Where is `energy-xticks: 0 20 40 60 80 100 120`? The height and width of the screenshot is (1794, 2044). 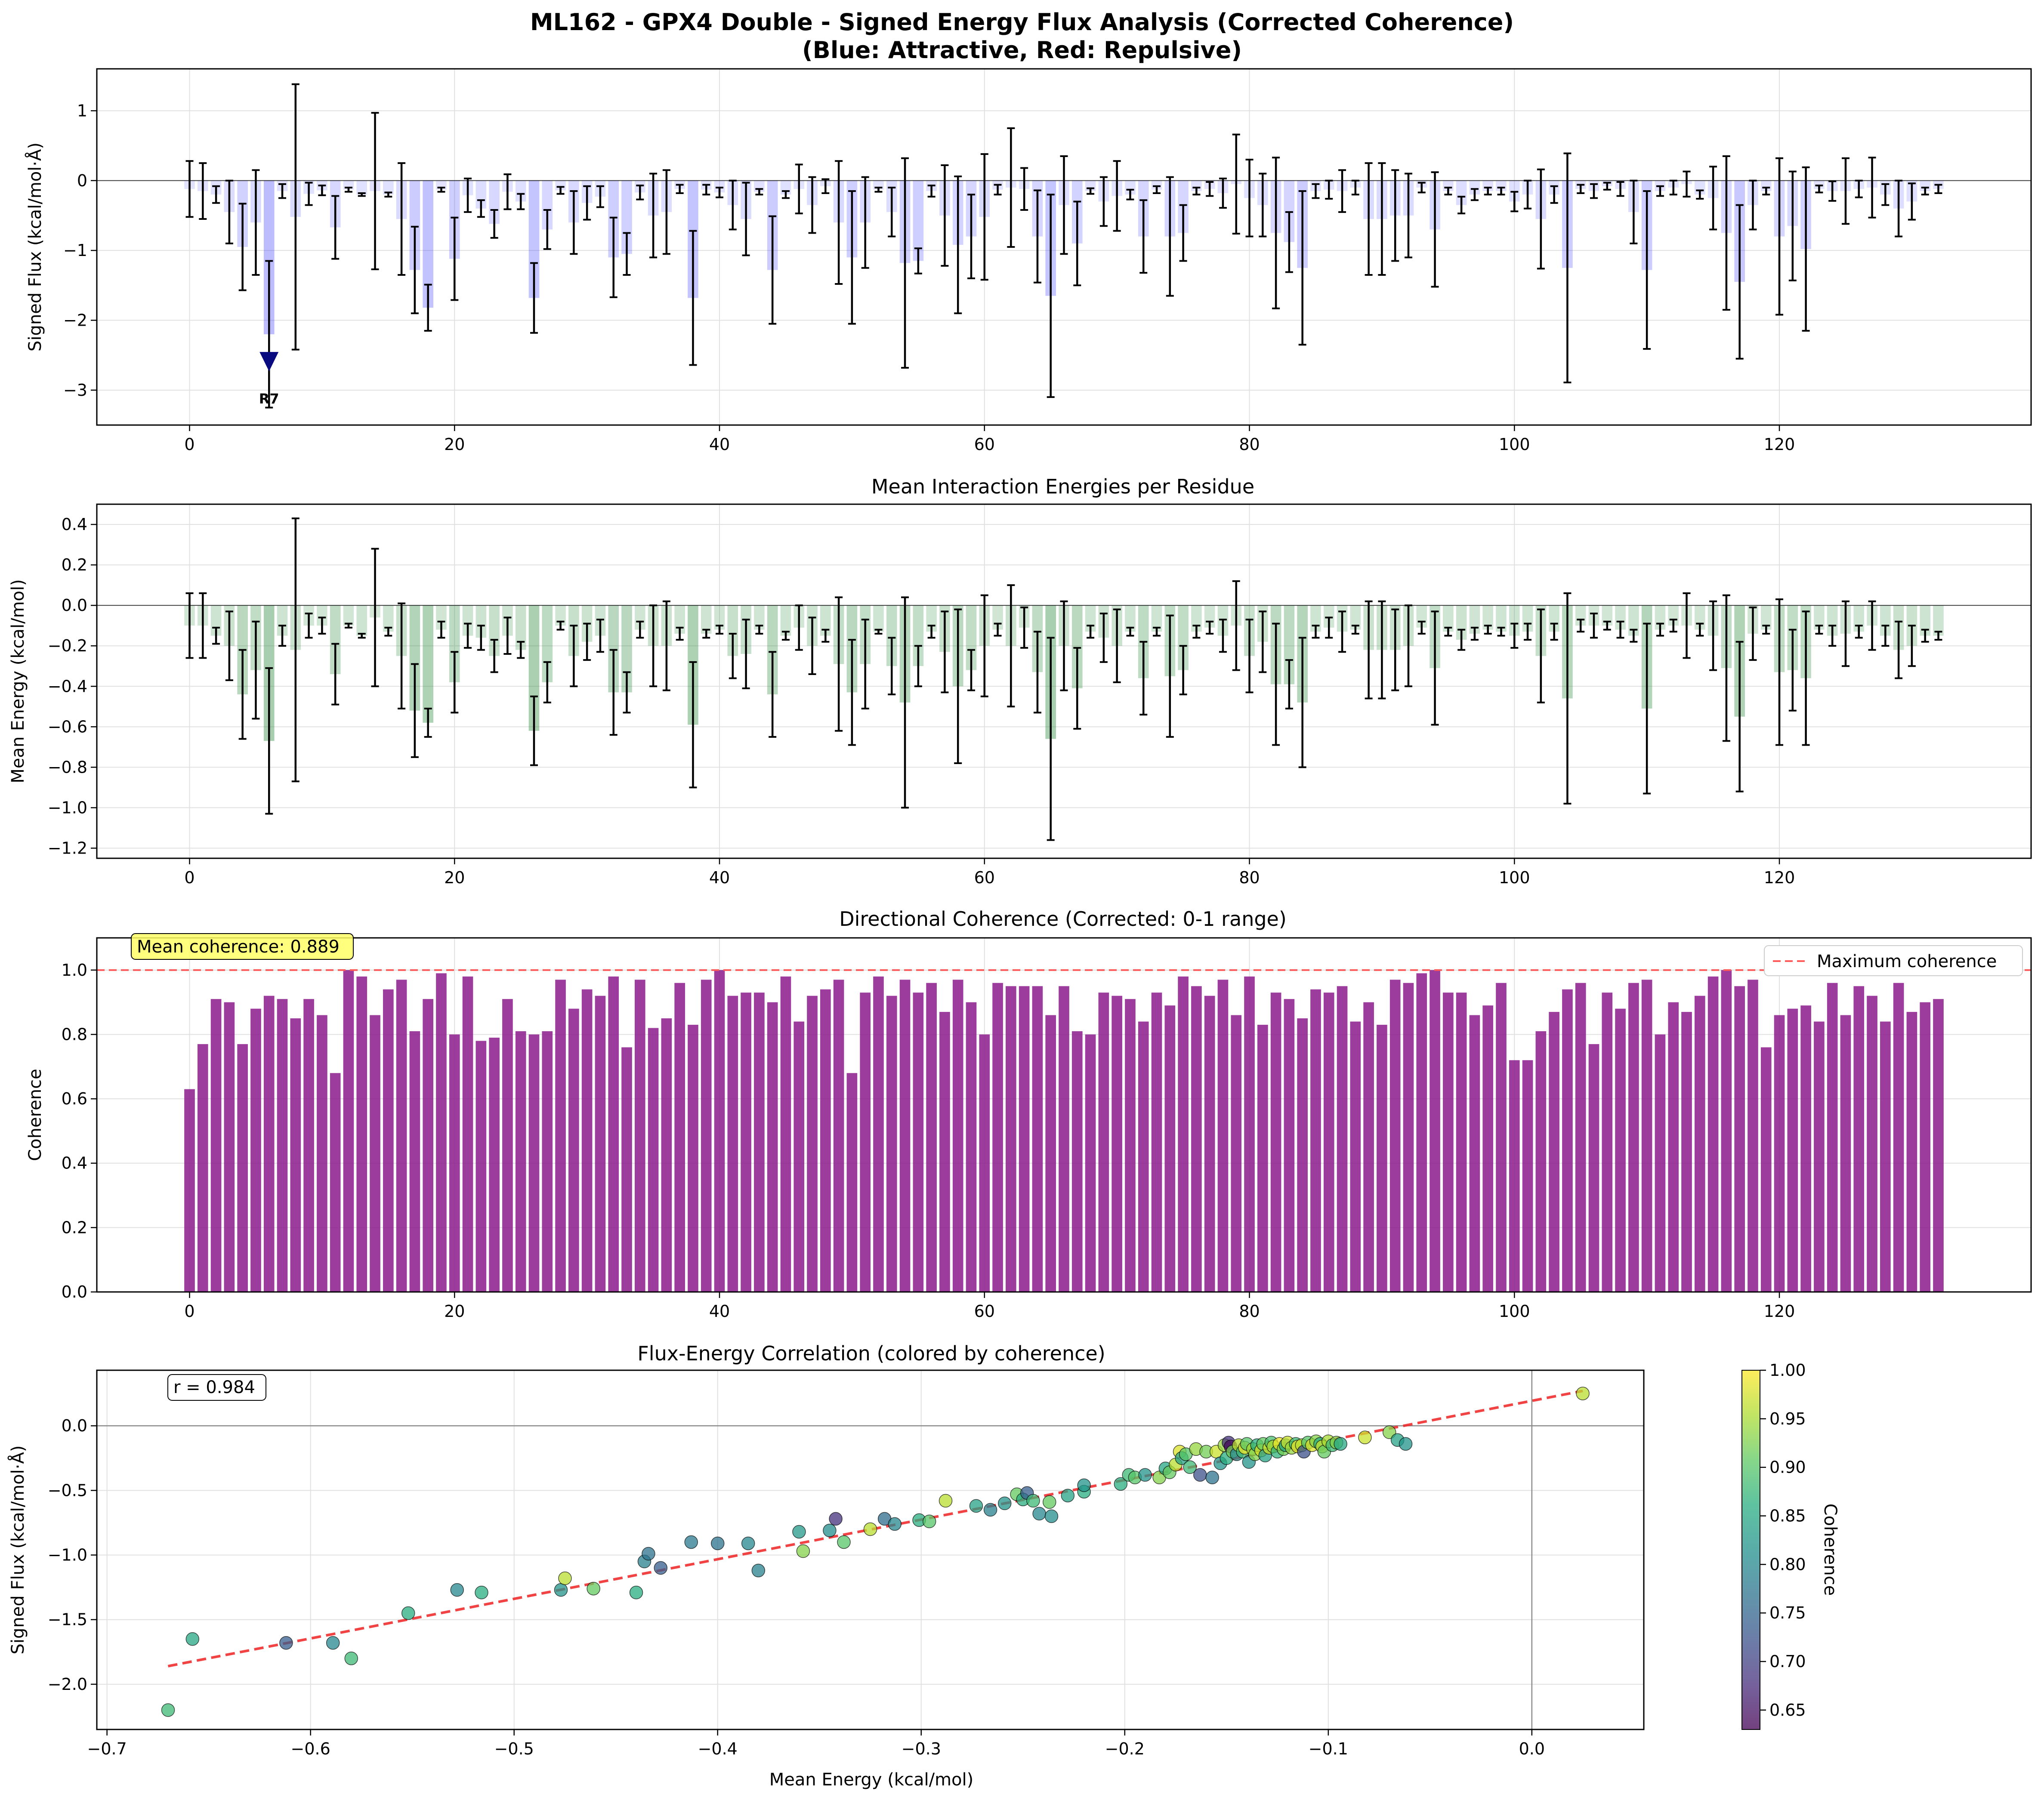 energy-xticks: 0 20 40 60 80 100 120 is located at coordinates (989, 872).